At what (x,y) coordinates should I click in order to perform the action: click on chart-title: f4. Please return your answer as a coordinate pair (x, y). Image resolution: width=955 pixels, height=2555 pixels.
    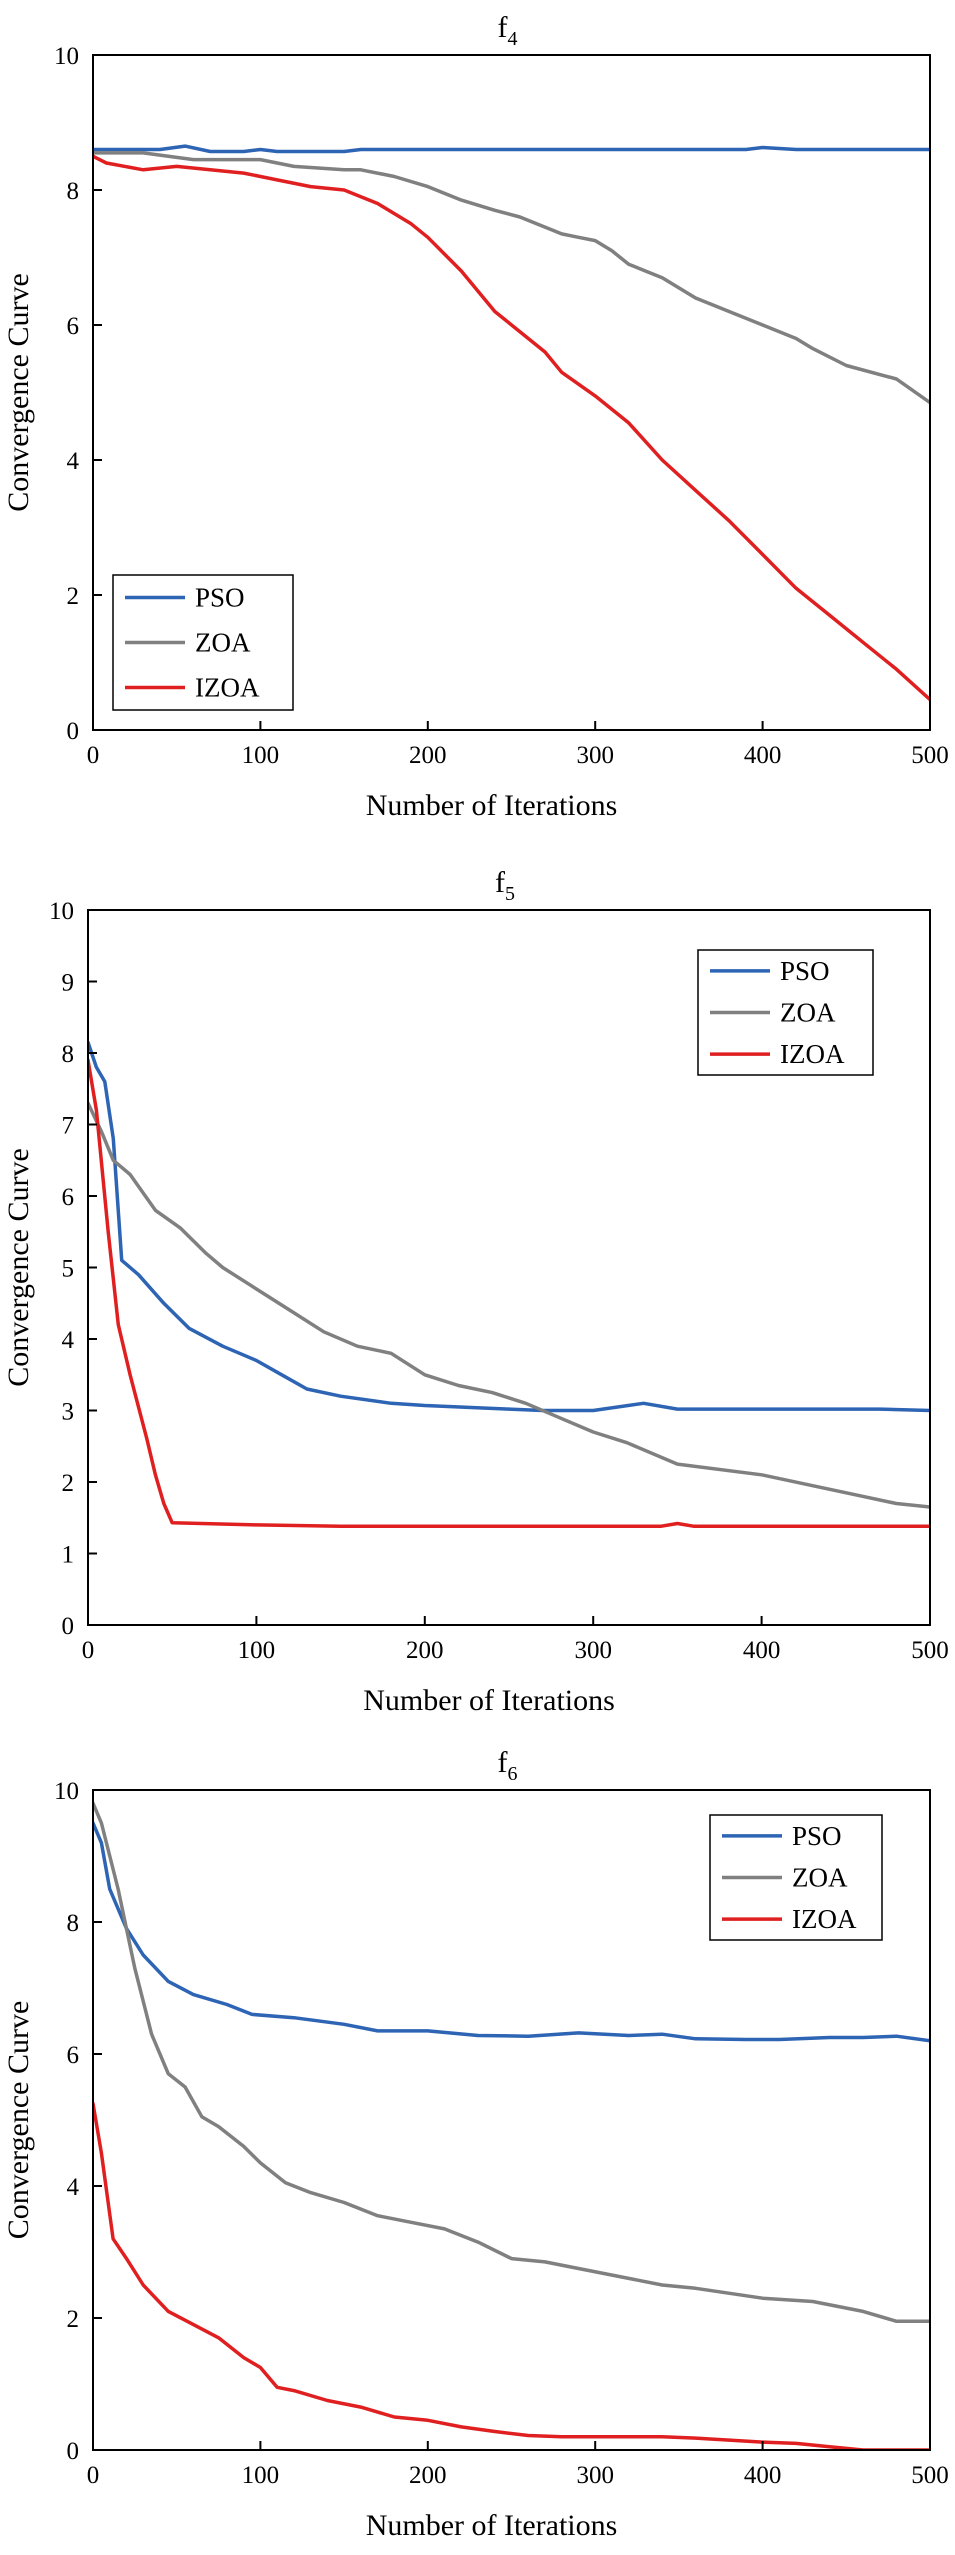
    Looking at the image, I should click on (508, 30).